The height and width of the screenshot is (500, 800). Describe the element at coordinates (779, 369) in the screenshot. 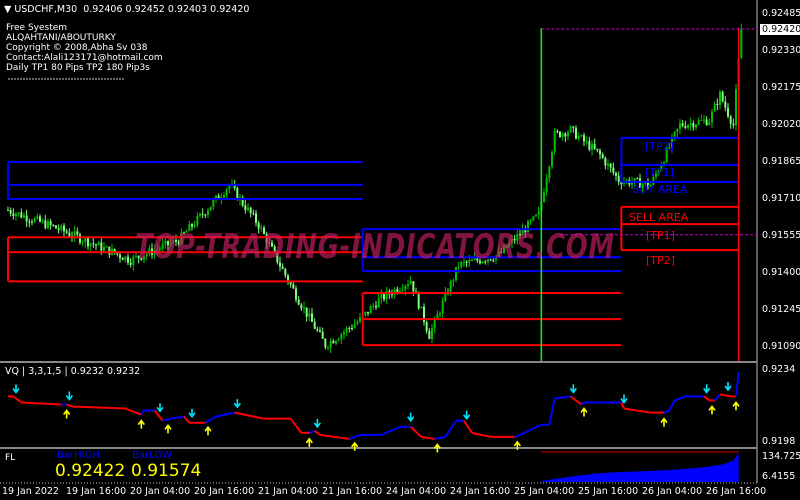

I see `vq-axis-top: 0.9234` at that location.